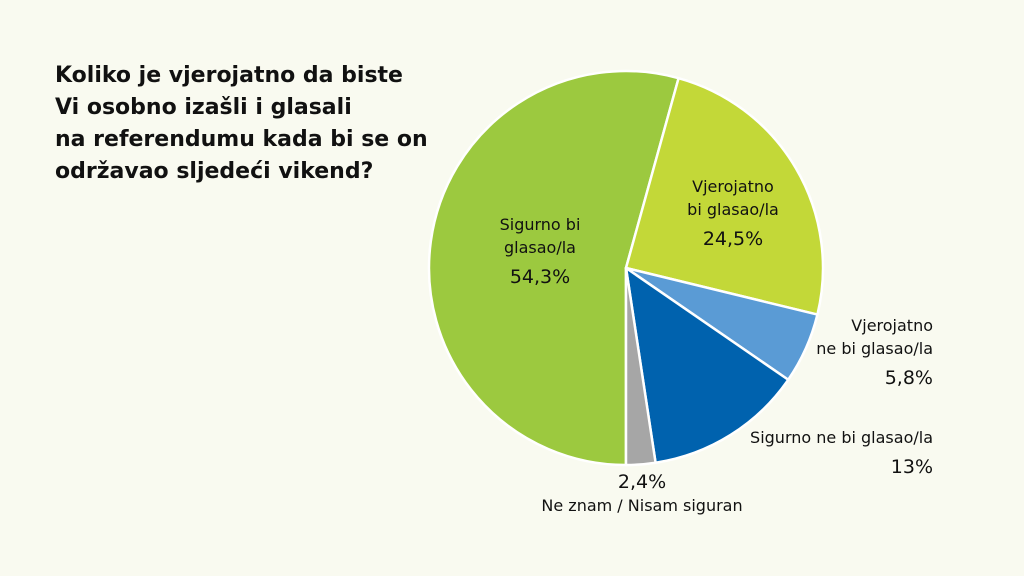 This screenshot has height=576, width=1024. Describe the element at coordinates (540, 277) in the screenshot. I see `slice-value-label-0: 54,3%` at that location.